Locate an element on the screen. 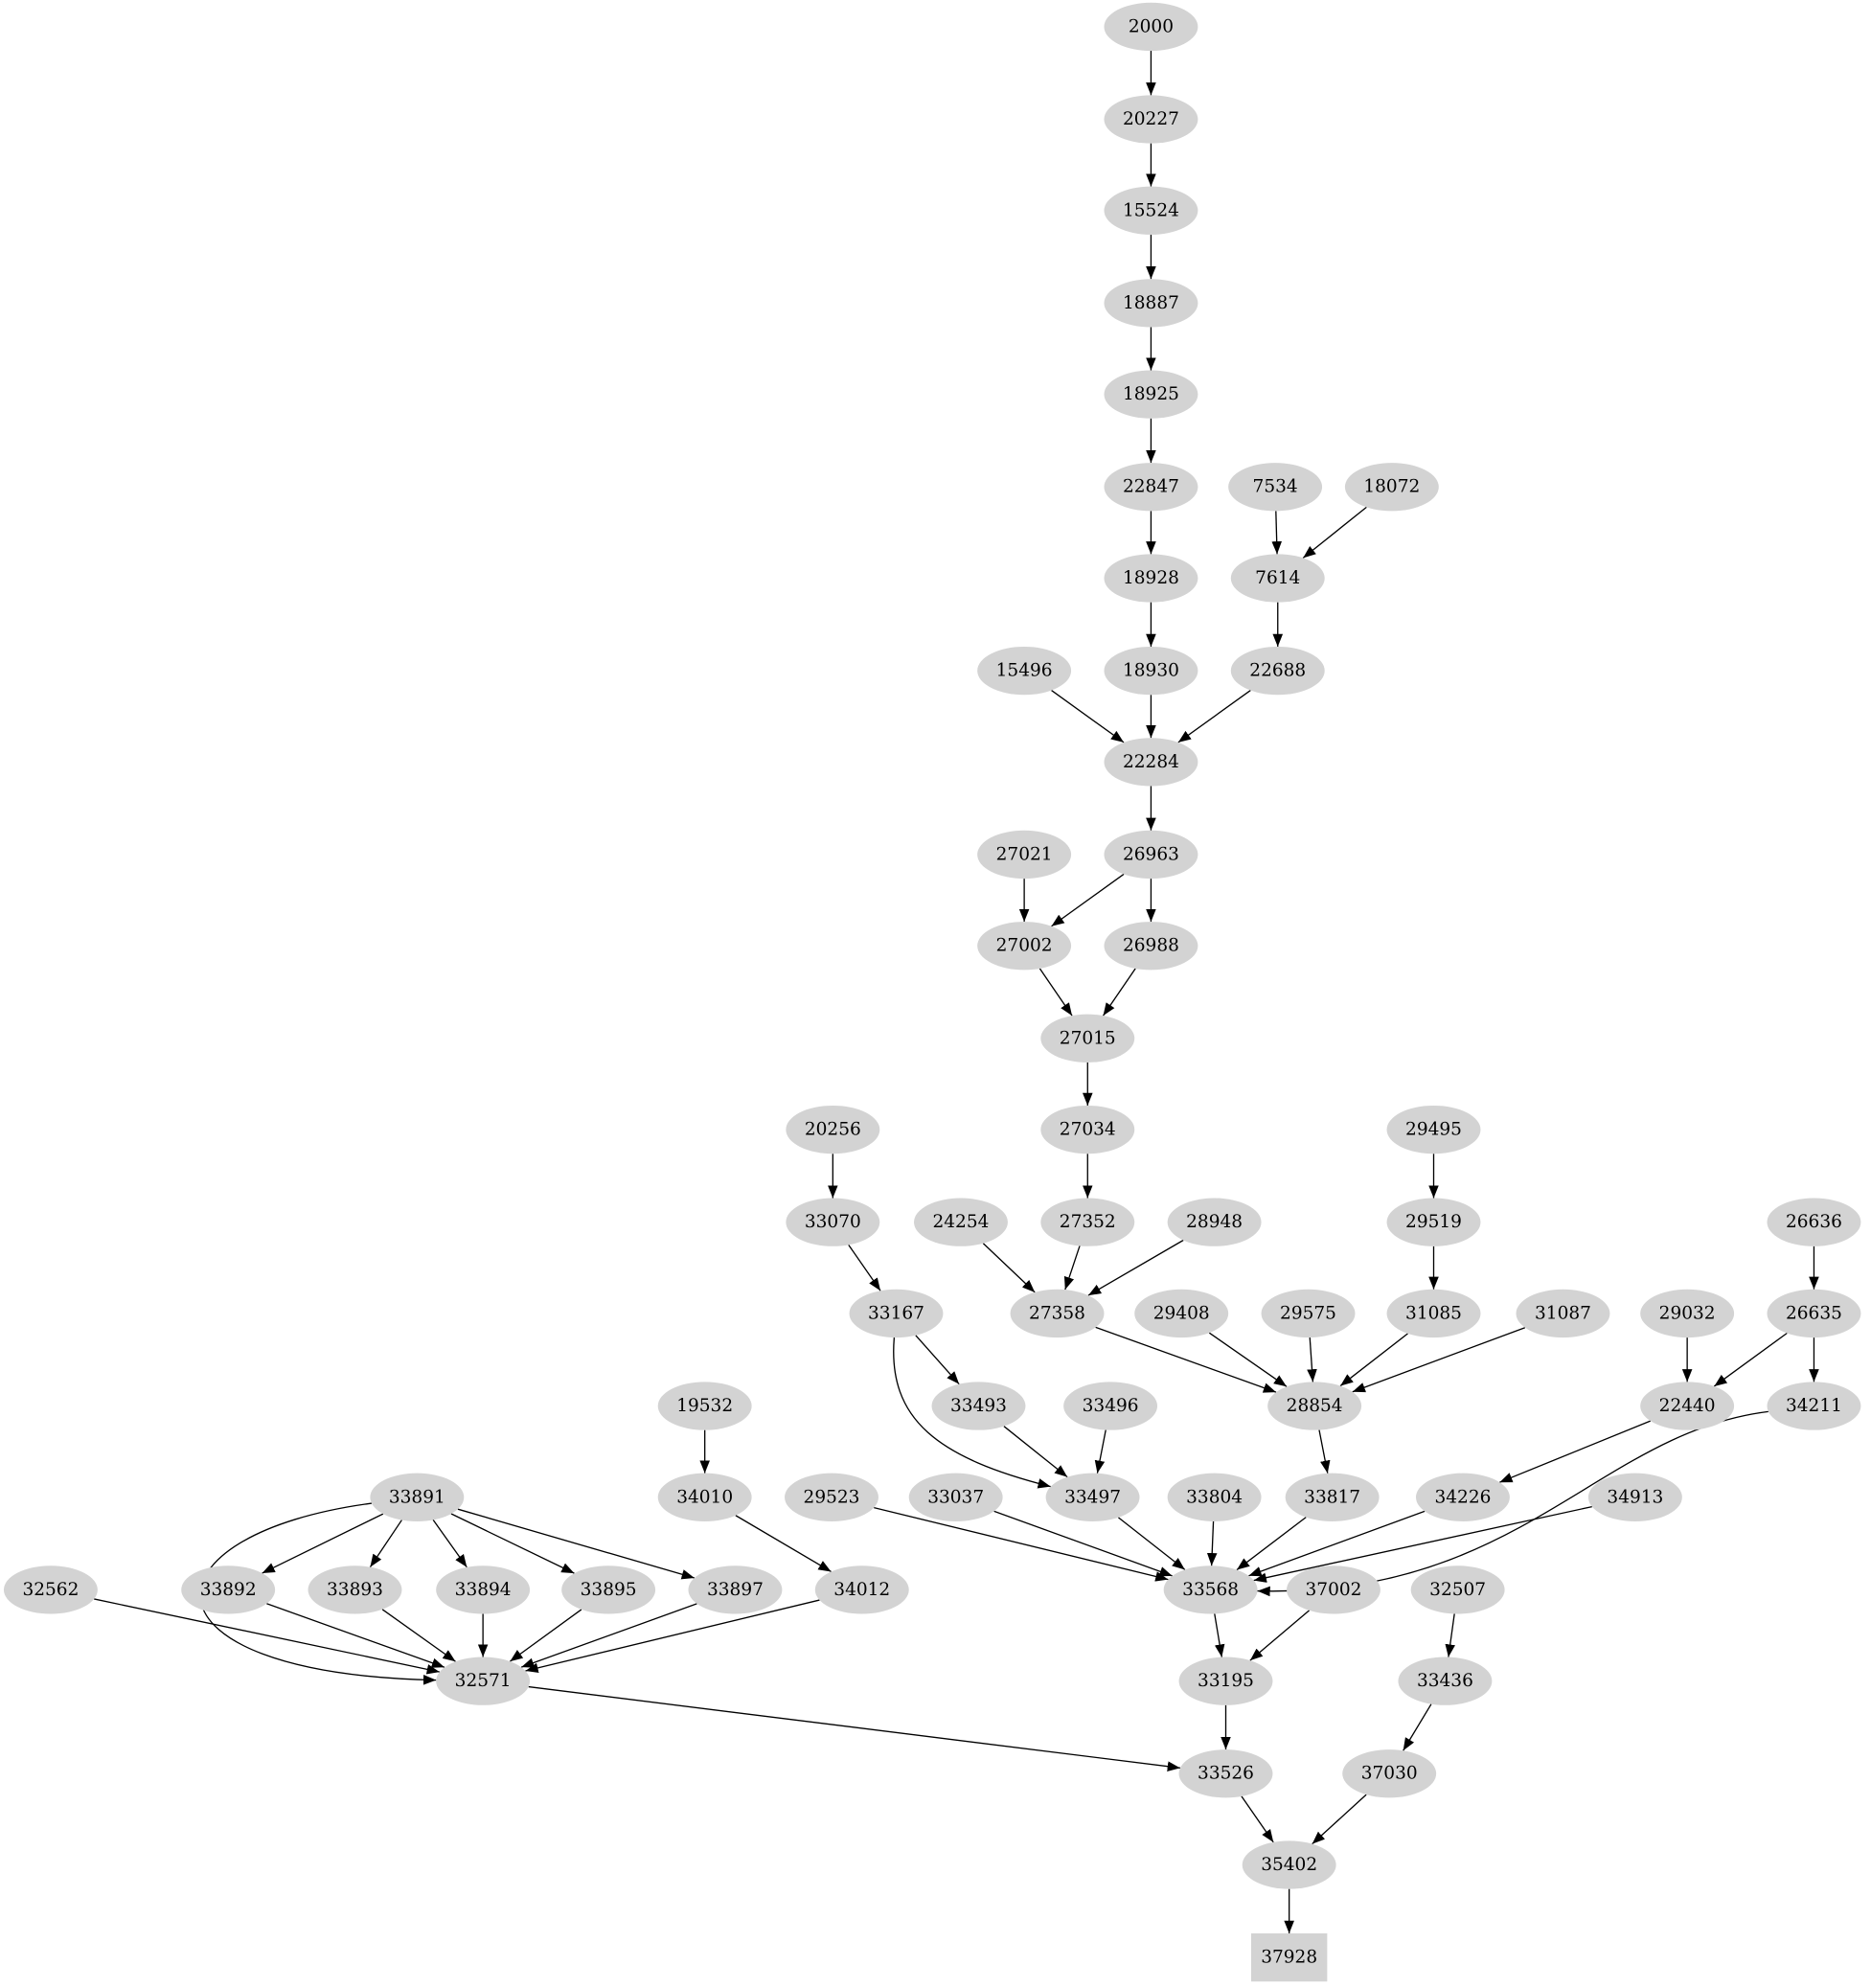  node-29575: 29575 is located at coordinates (1309, 1313).